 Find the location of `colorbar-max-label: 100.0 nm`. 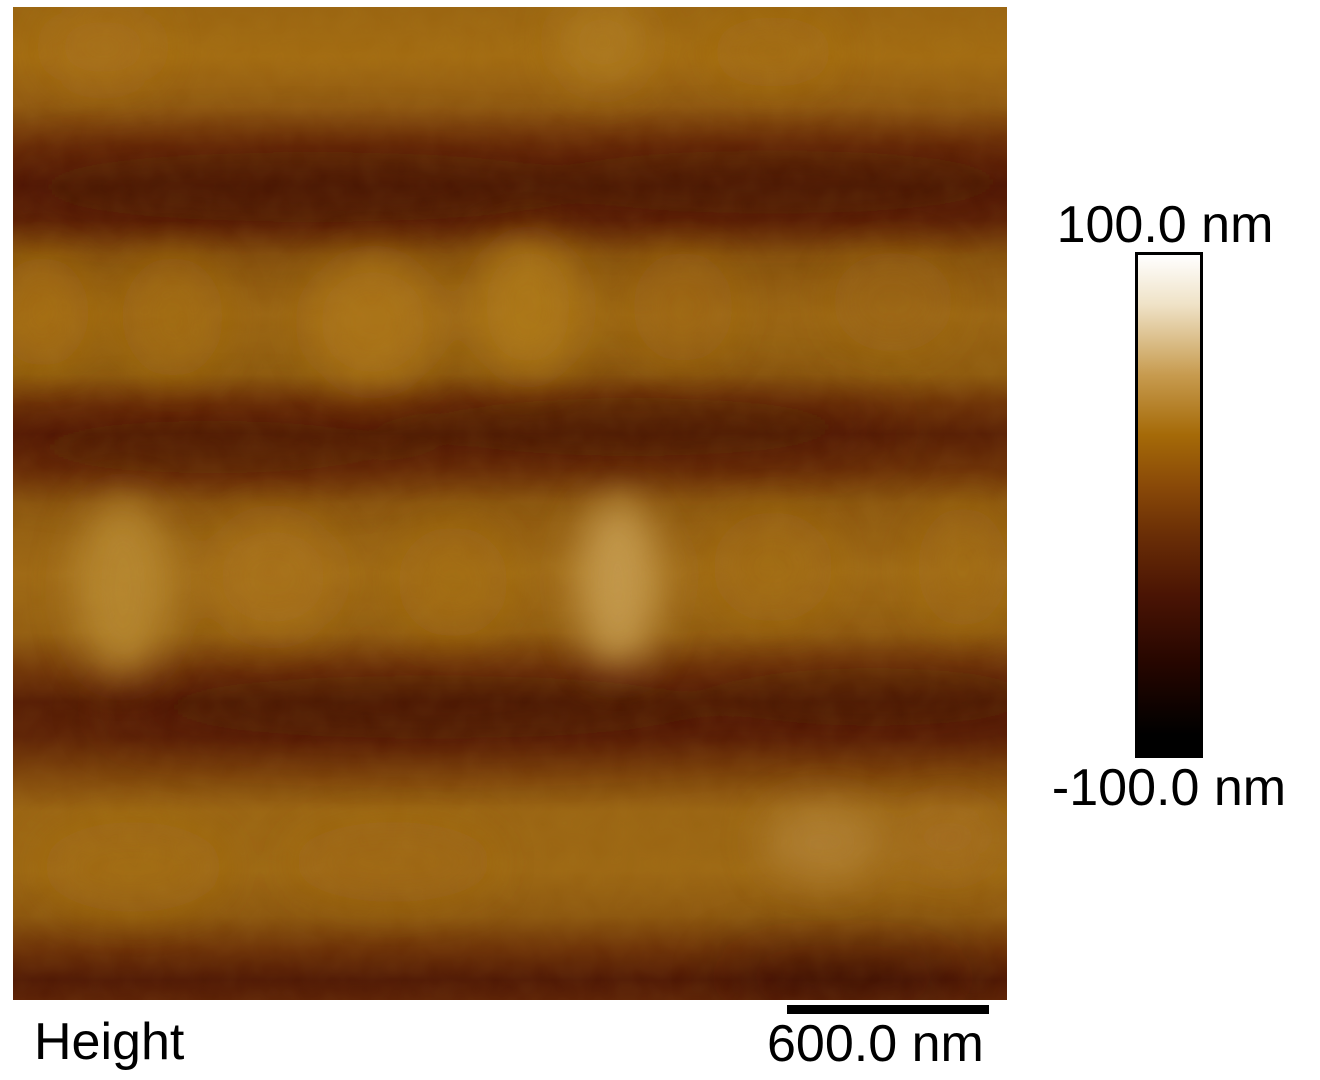

colorbar-max-label: 100.0 nm is located at coordinates (1165, 225).